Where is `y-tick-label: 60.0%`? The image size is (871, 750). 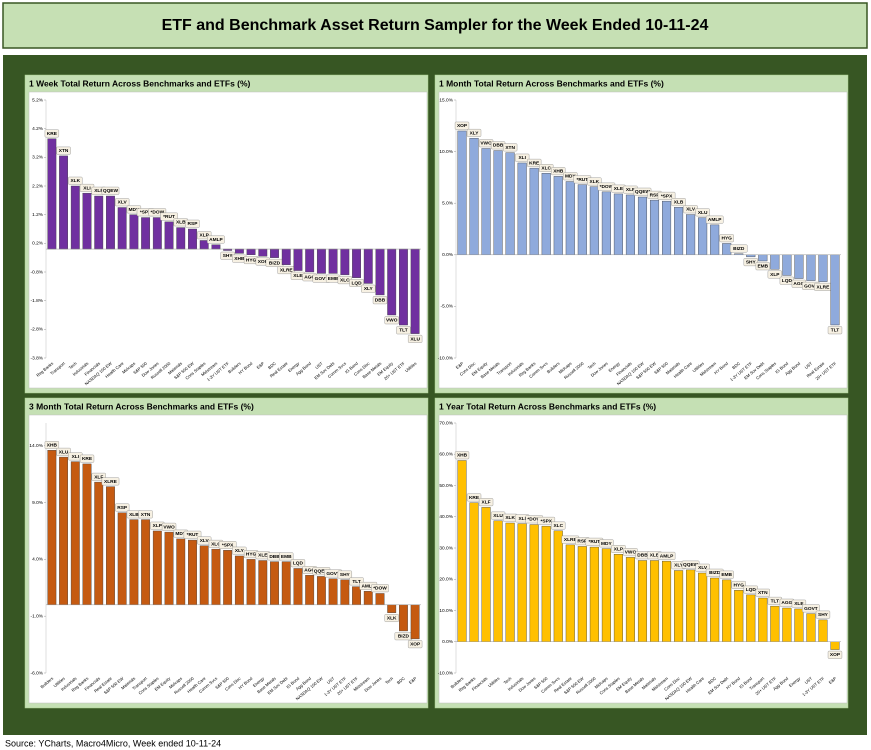
y-tick-label: 60.0% is located at coordinates (446, 455).